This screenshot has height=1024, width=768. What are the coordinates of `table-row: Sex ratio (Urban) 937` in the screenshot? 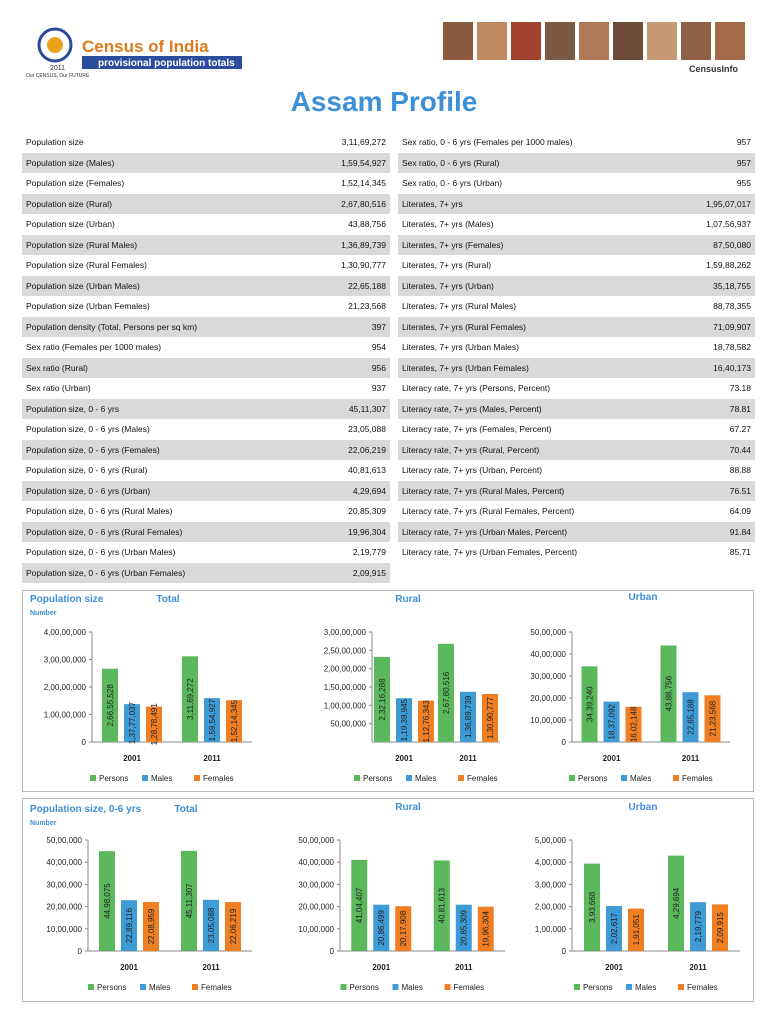 It's located at (206, 388).